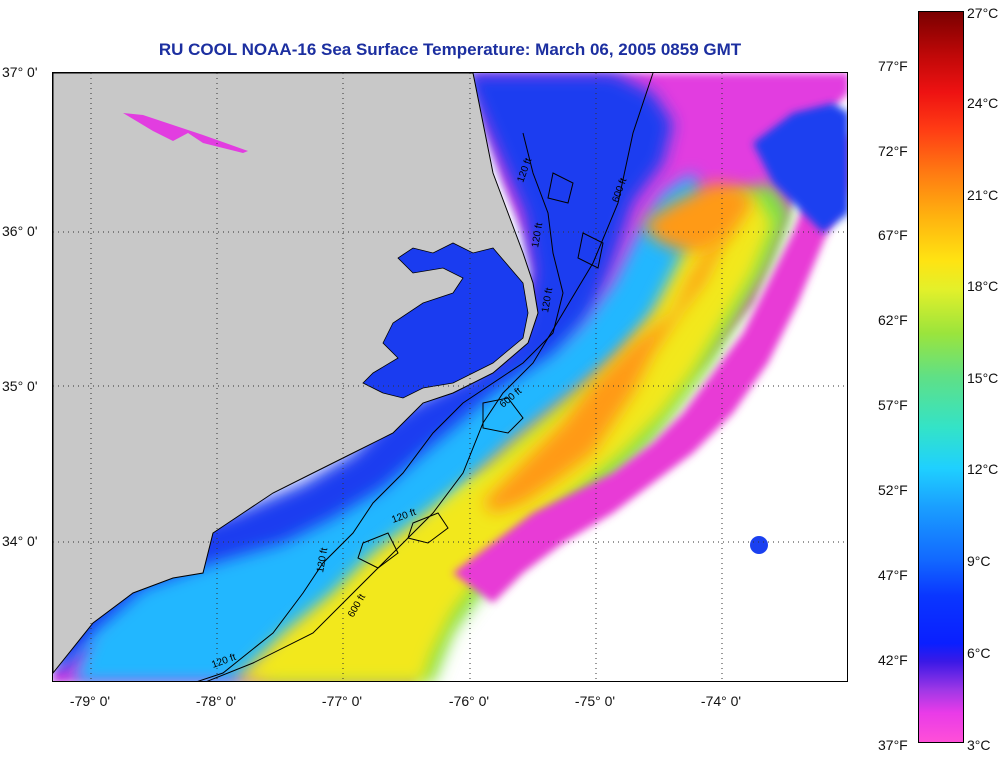 Image resolution: width=1008 pixels, height=761 pixels. What do you see at coordinates (941, 377) in the screenshot?
I see `temperature-colorbar` at bounding box center [941, 377].